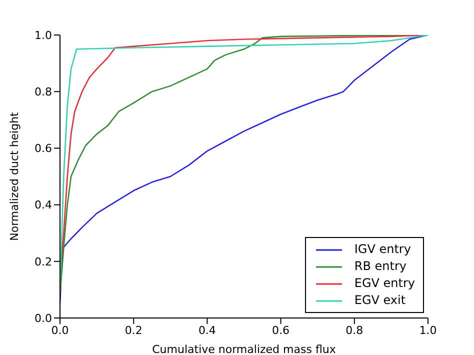  Describe the element at coordinates (43, 35) in the screenshot. I see `y-tick-label: 1.0` at that location.